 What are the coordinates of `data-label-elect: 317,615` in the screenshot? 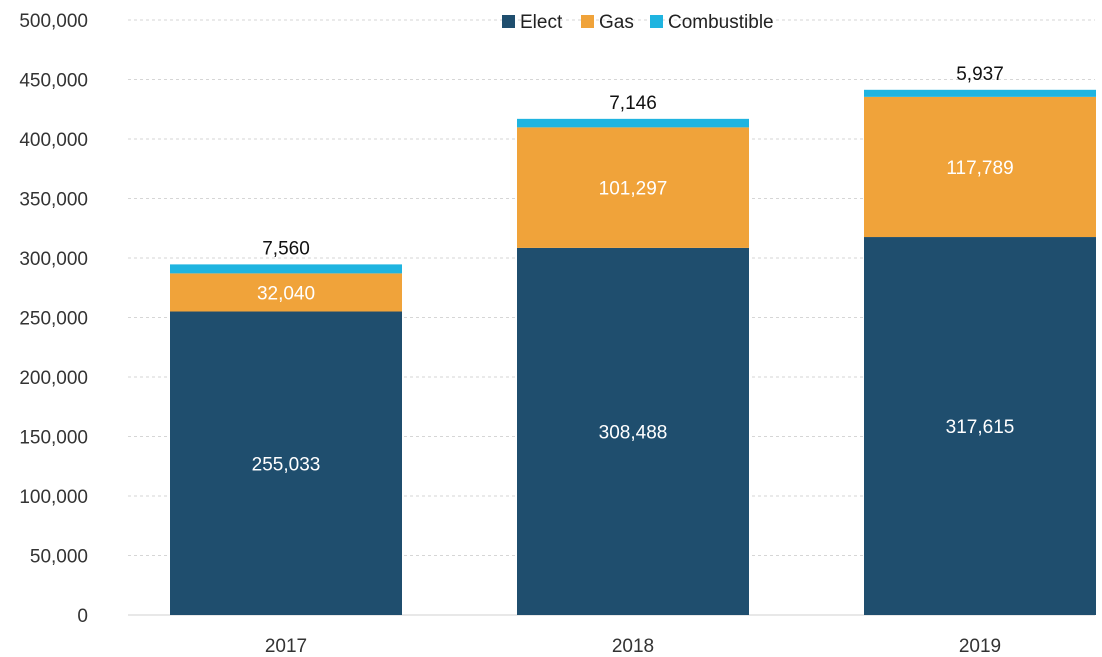 It's located at (980, 427).